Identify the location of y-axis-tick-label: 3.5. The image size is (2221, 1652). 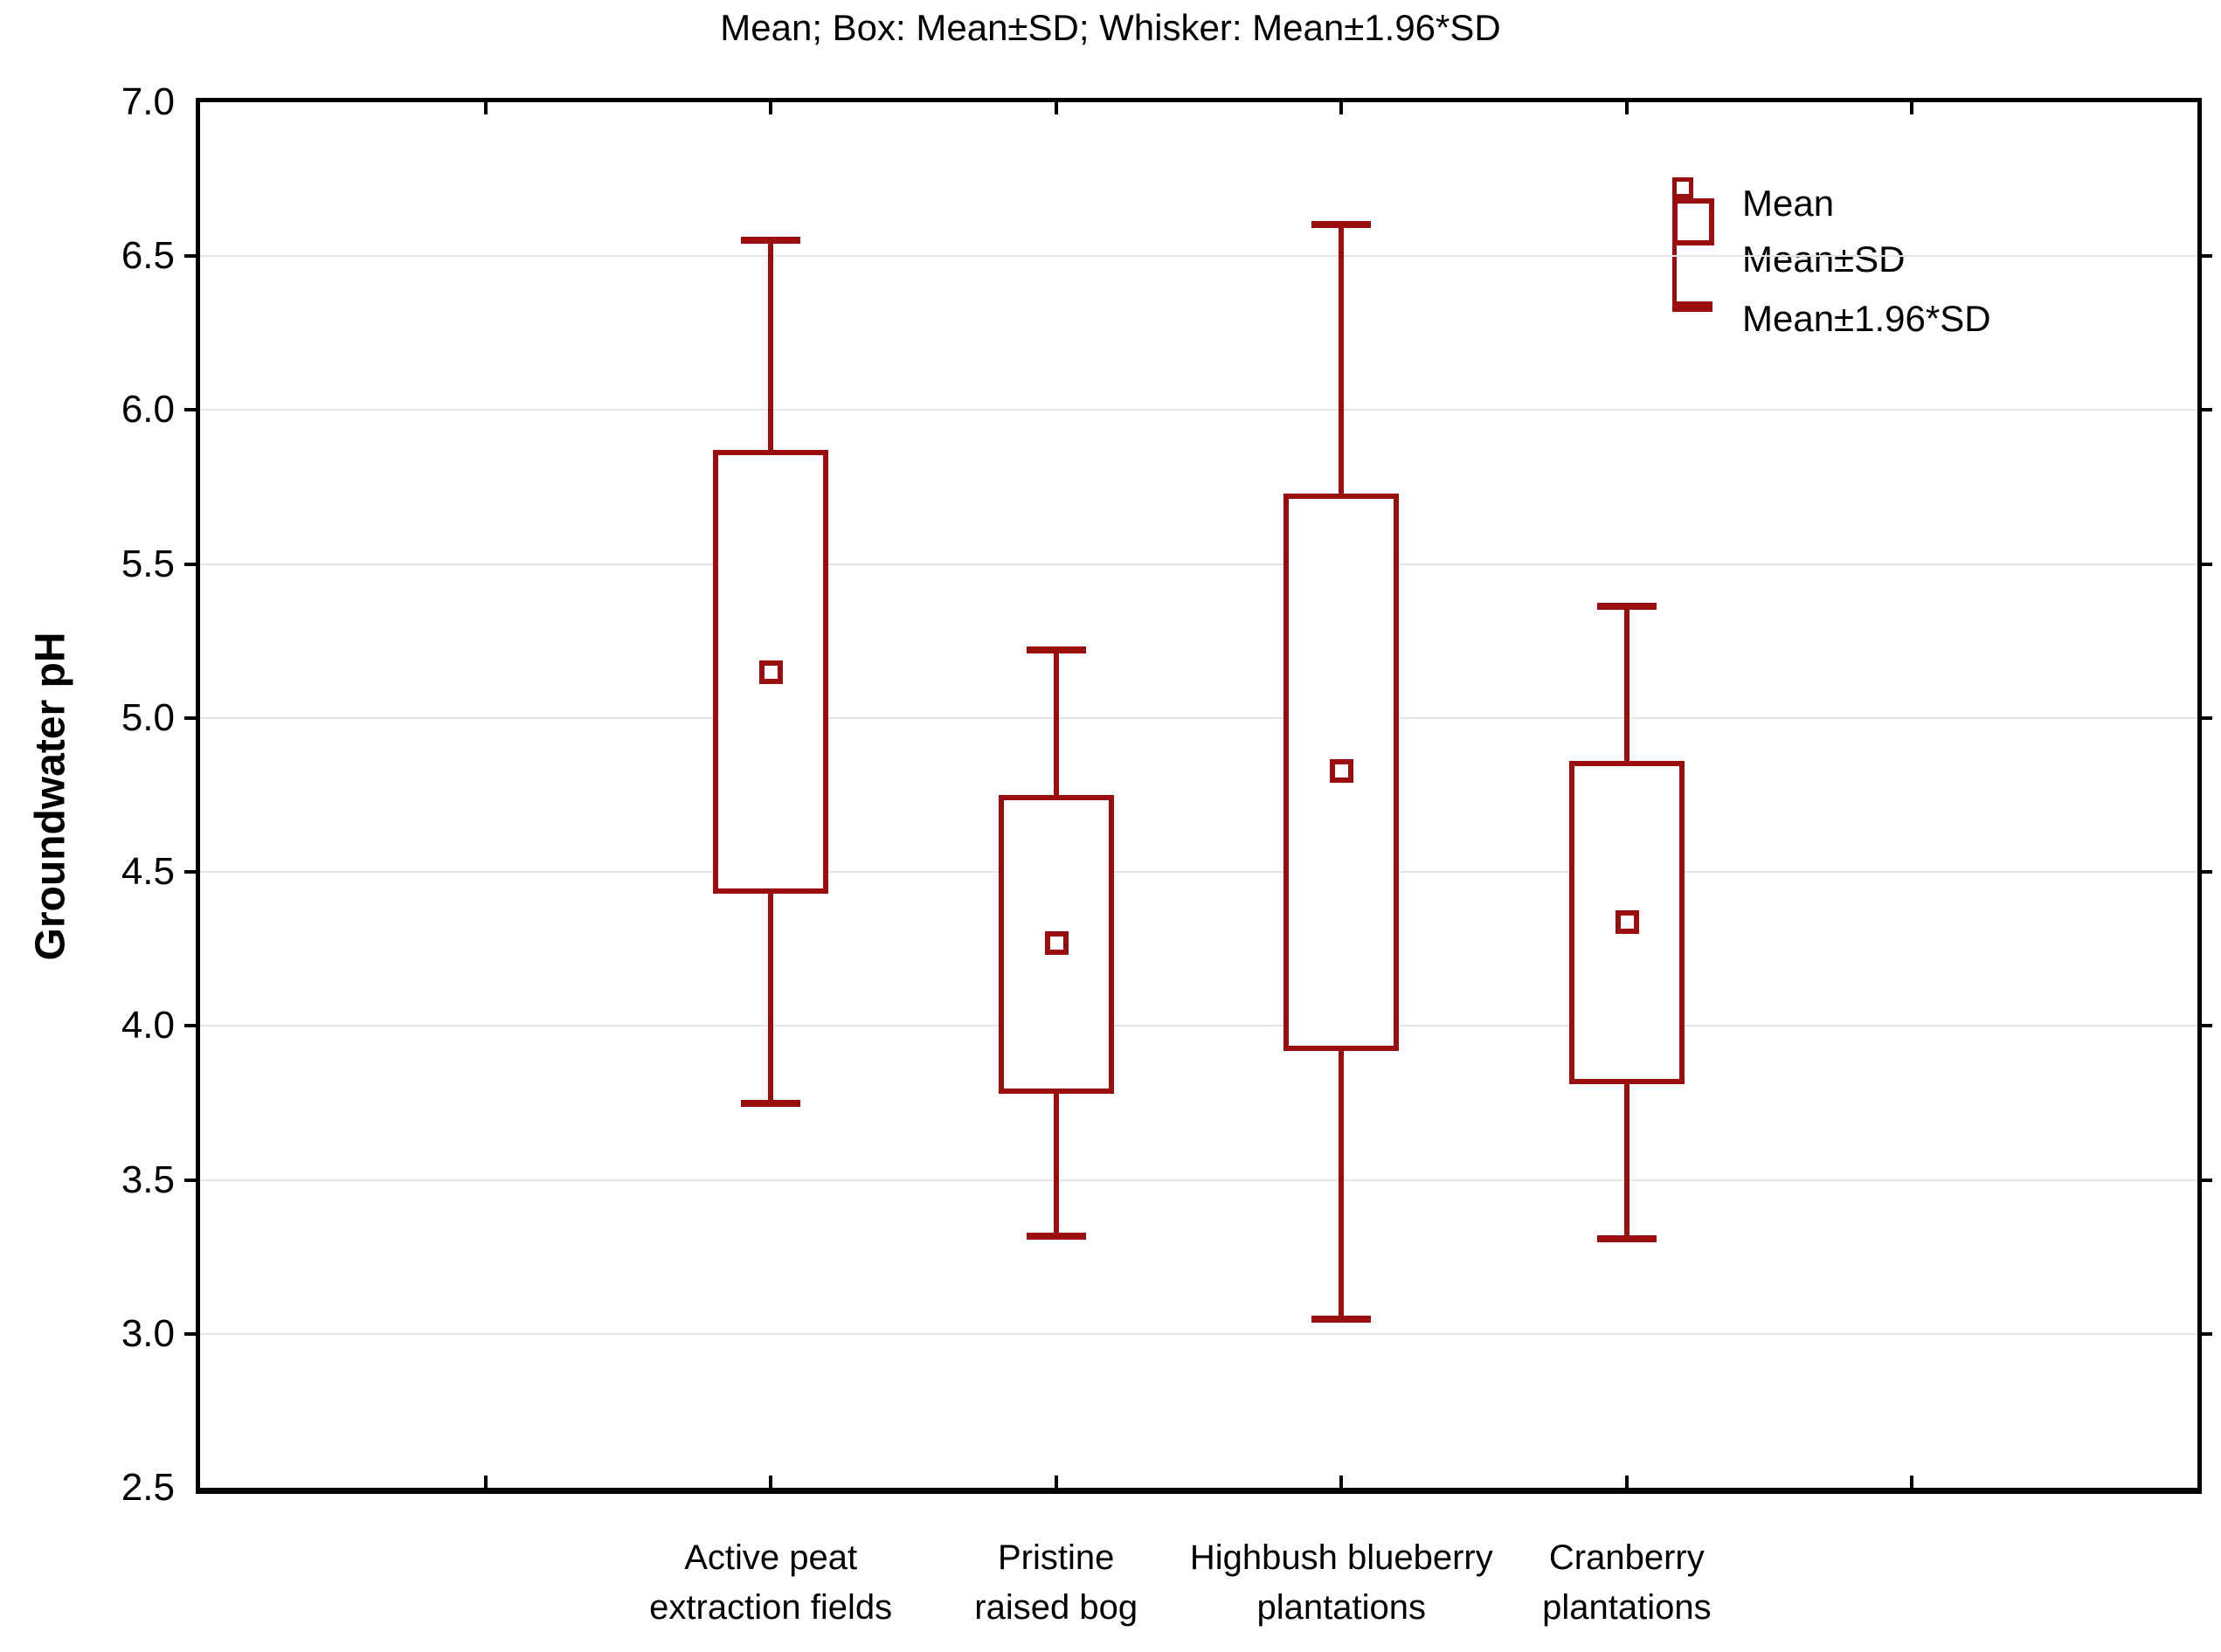
(148, 1179).